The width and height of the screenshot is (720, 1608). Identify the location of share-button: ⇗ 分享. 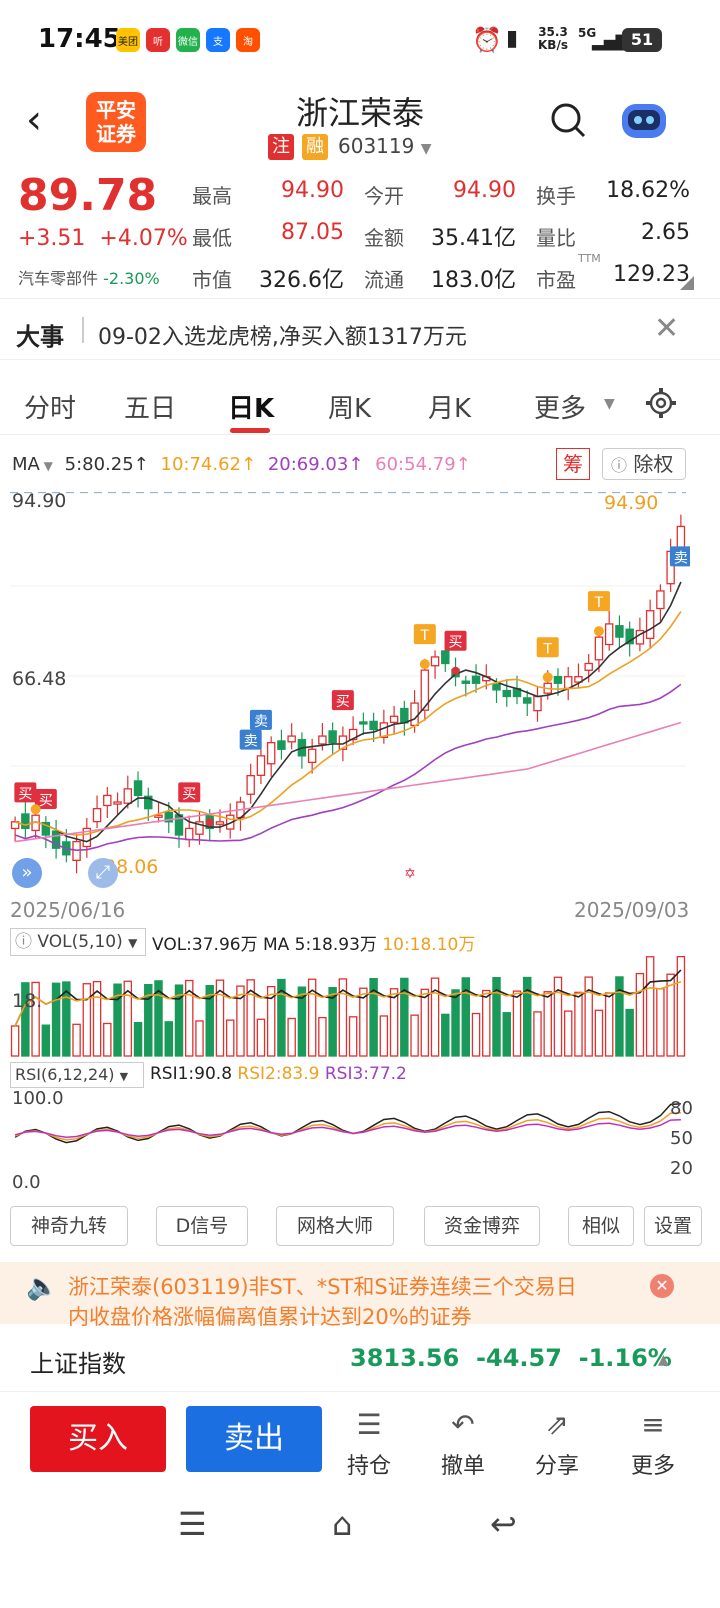
(557, 1444).